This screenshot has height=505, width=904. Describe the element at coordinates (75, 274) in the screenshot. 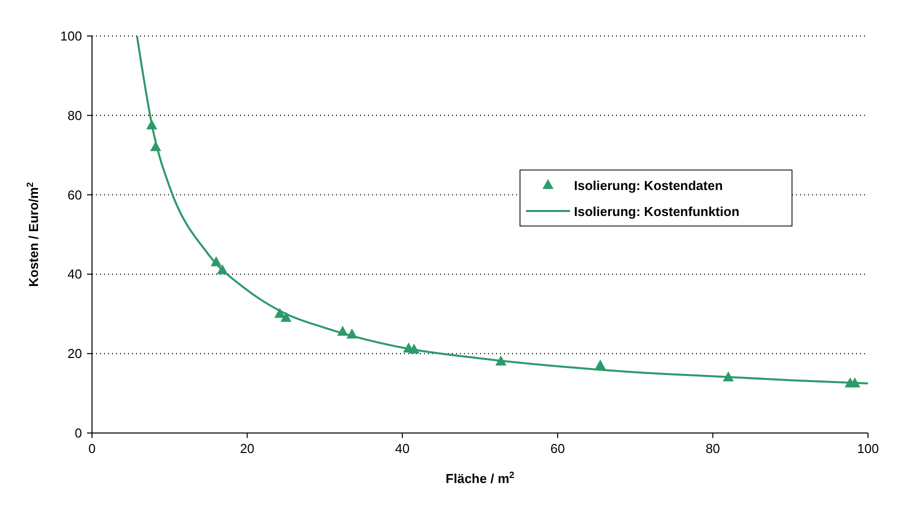

I see `y-tick-label: 40` at that location.